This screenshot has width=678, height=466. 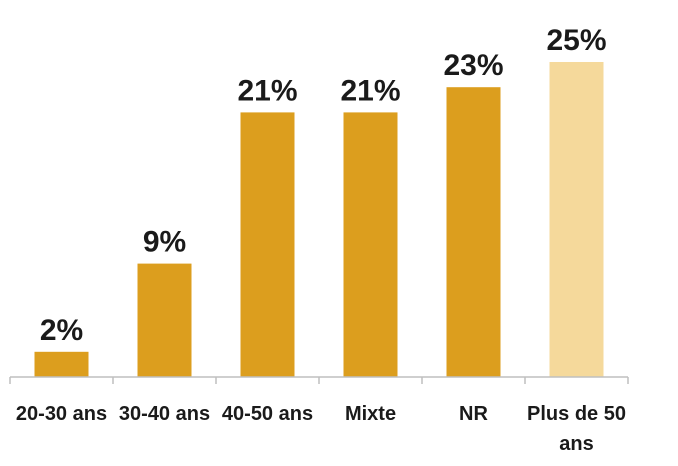 What do you see at coordinates (370, 245) in the screenshot?
I see `bar-mixte` at bounding box center [370, 245].